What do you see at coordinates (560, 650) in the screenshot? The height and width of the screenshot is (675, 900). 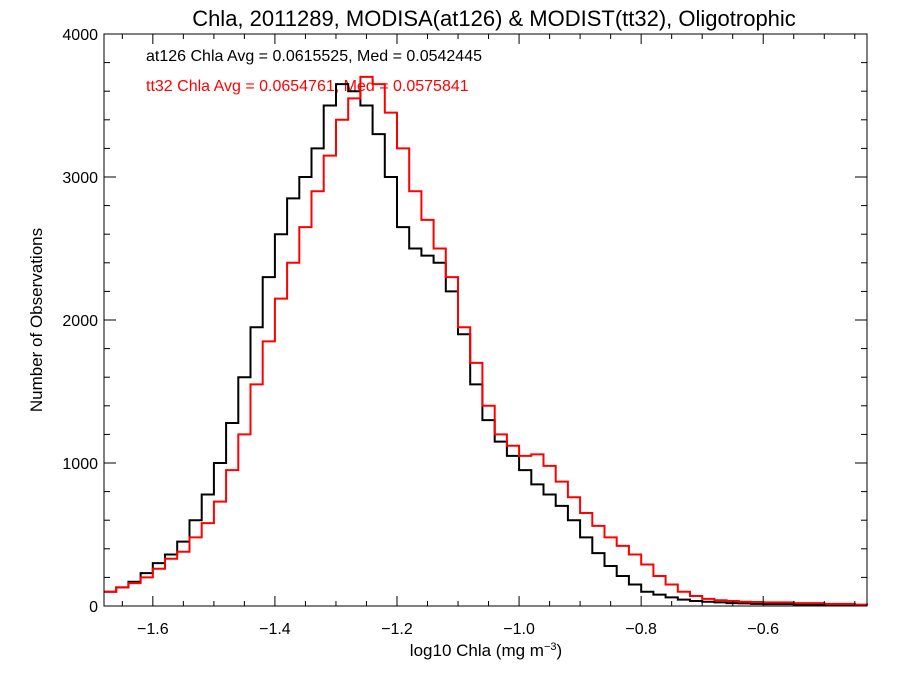 I see `x-axis-label-close: )` at bounding box center [560, 650].